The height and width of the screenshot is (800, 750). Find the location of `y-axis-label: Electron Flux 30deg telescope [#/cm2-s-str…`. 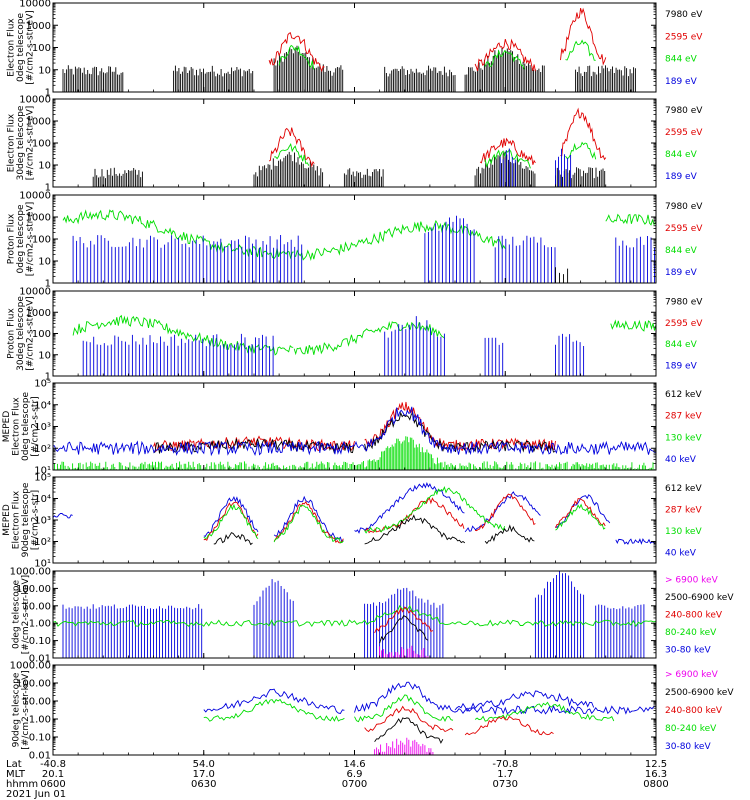

y-axis-label: Electron Flux 30deg telescope [#/cm2-s-str… is located at coordinates (21, 142).